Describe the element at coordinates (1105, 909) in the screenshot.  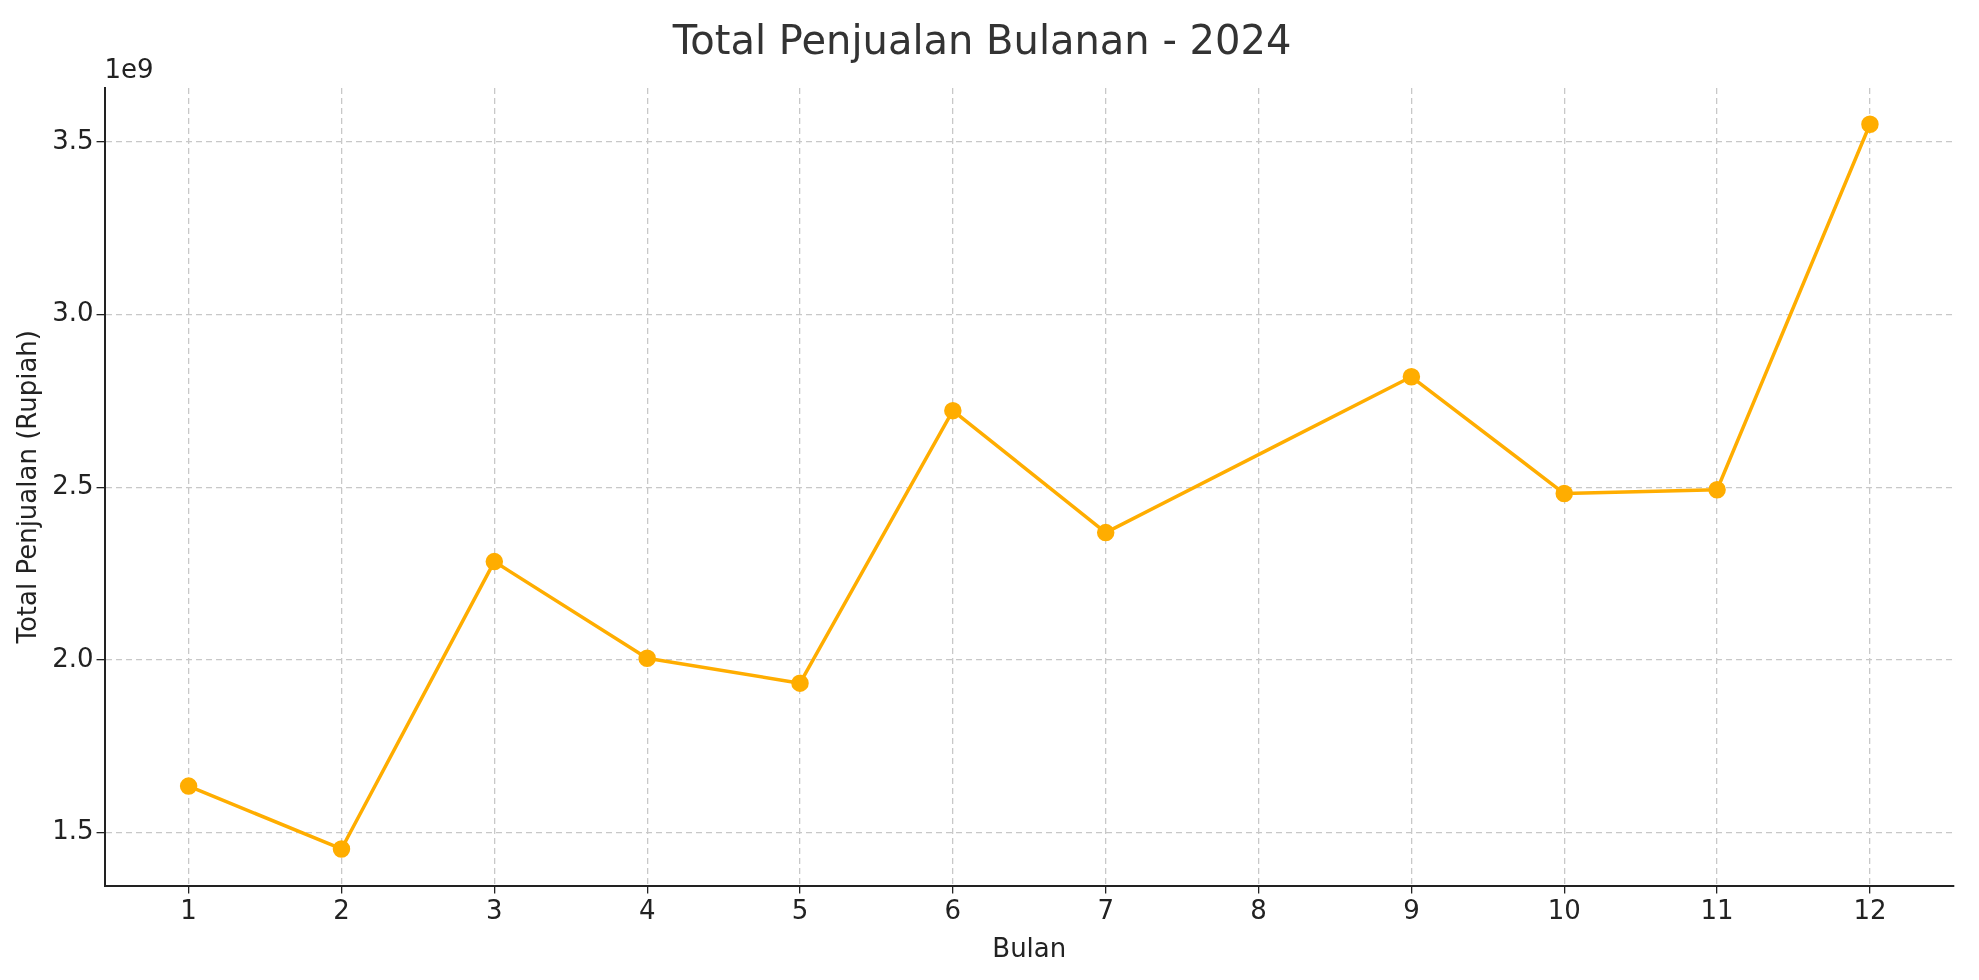
I see `x-tick-label: 7` at that location.